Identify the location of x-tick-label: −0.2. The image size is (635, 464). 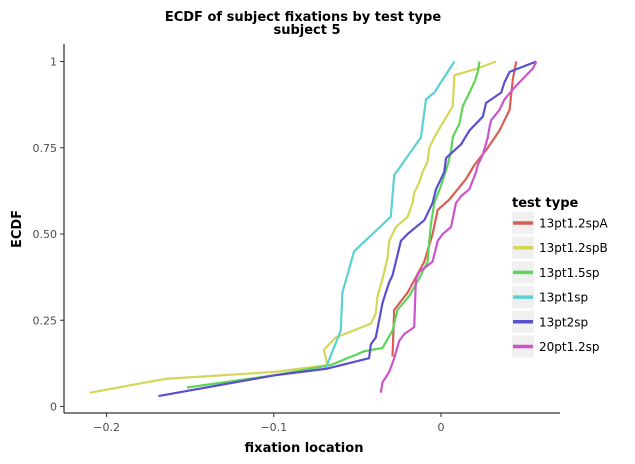
(106, 427).